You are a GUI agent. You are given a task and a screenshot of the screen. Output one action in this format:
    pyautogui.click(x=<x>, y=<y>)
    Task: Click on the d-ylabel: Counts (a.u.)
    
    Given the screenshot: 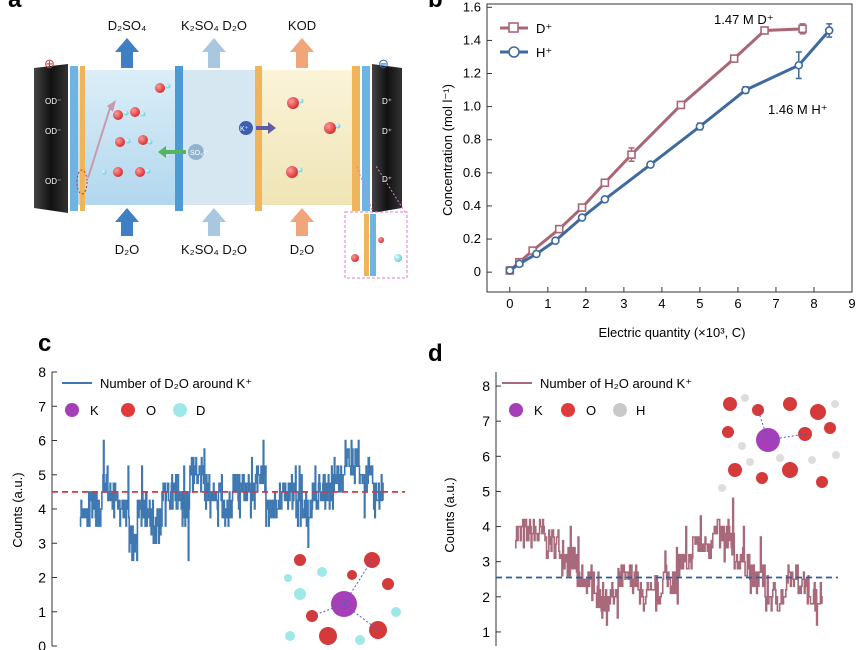 What is the action you would take?
    pyautogui.click(x=449, y=514)
    